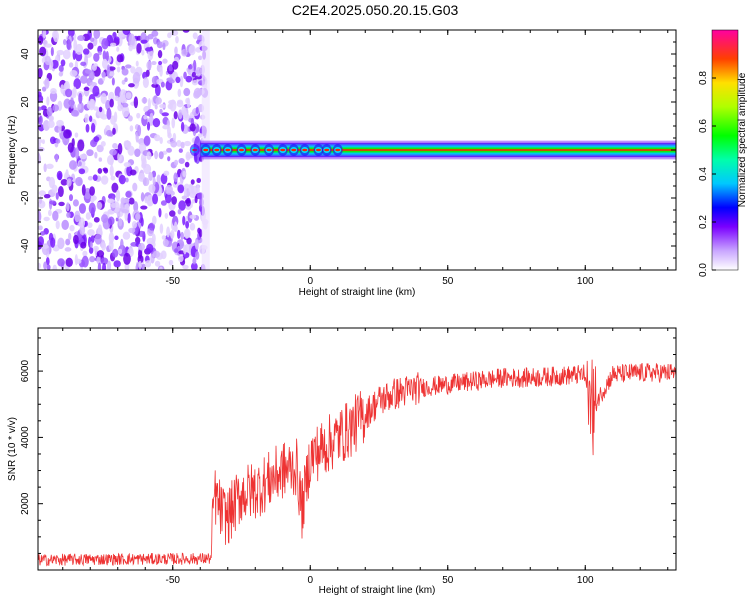 This screenshot has height=600, width=750. Describe the element at coordinates (173, 580) in the screenshot. I see `x-tick-label: -50` at that location.